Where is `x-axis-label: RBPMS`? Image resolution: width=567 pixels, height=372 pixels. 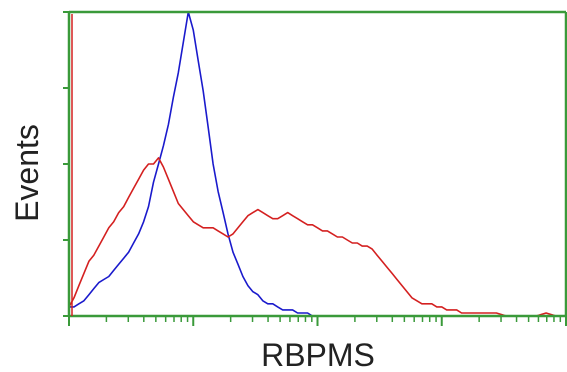 x-axis-label: RBPMS is located at coordinates (318, 354).